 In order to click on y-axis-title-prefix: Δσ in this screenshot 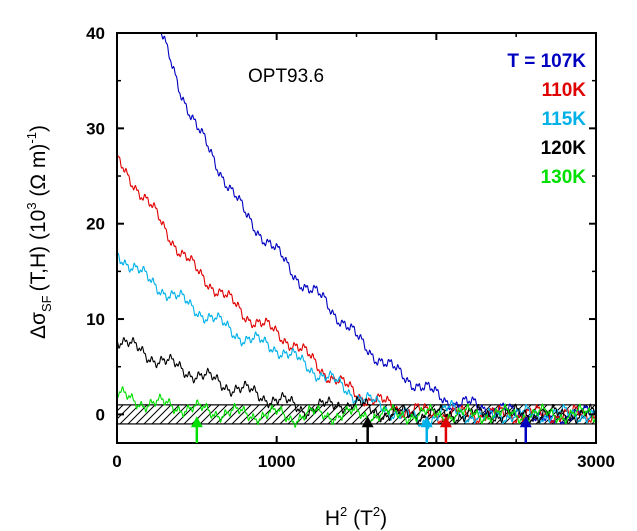, I will do `click(38, 325)`.